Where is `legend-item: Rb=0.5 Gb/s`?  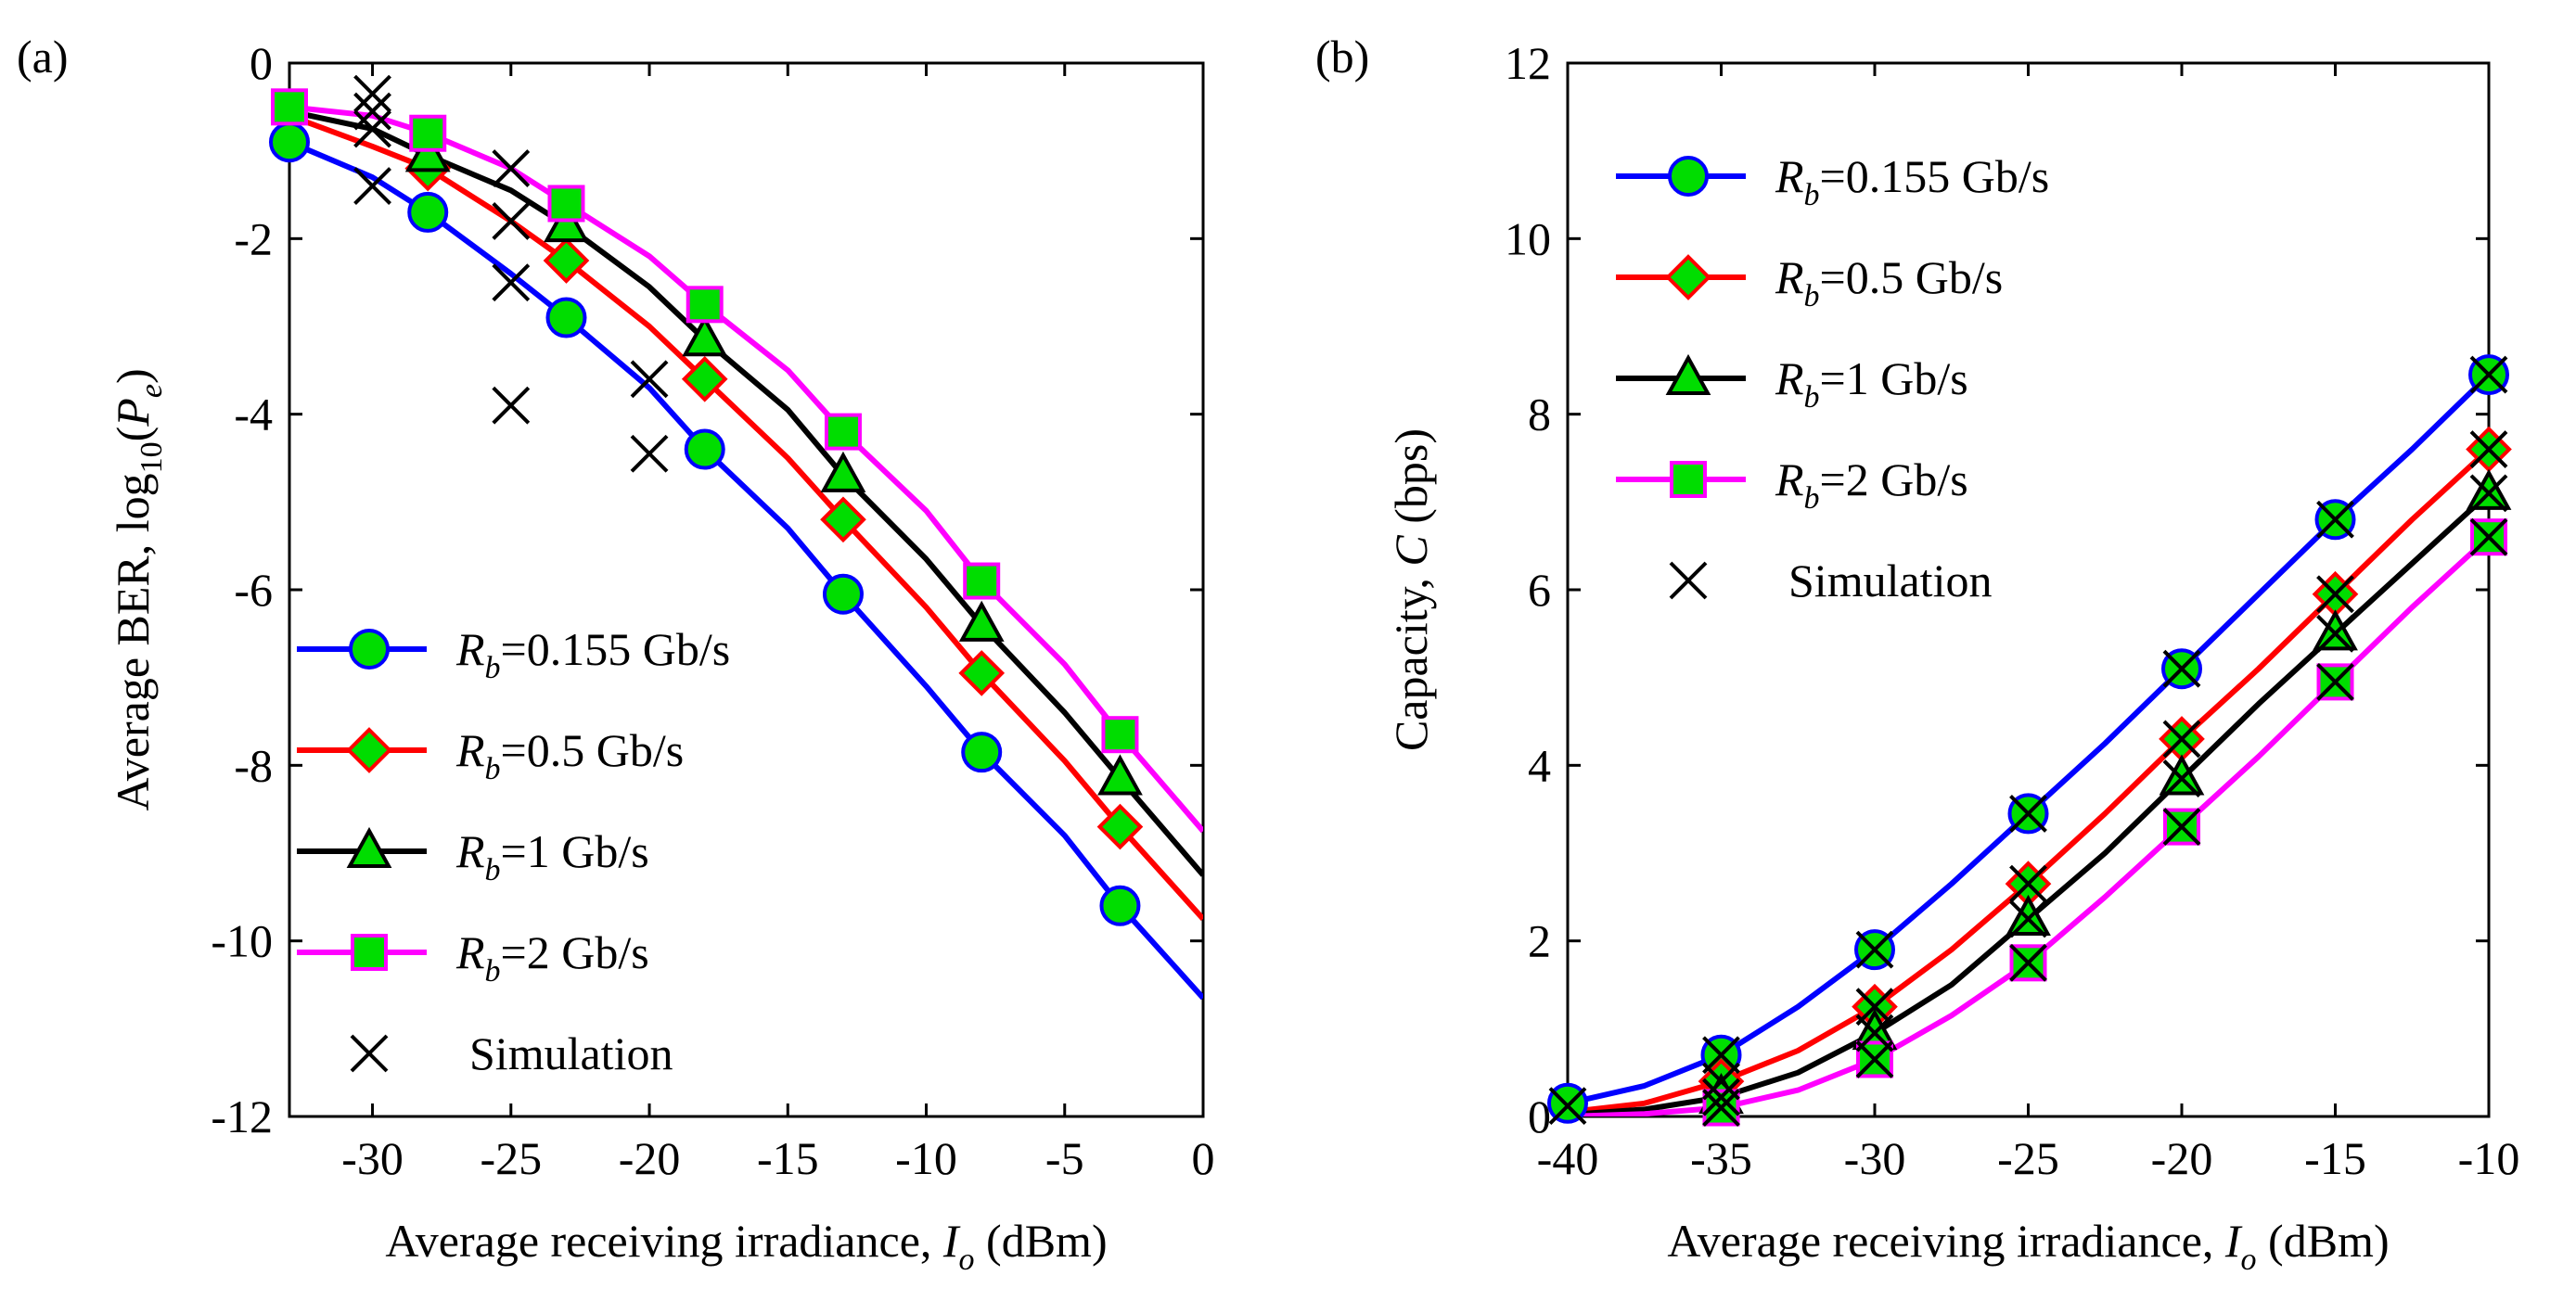 legend-item: Rb=0.5 Gb/s is located at coordinates (490, 755).